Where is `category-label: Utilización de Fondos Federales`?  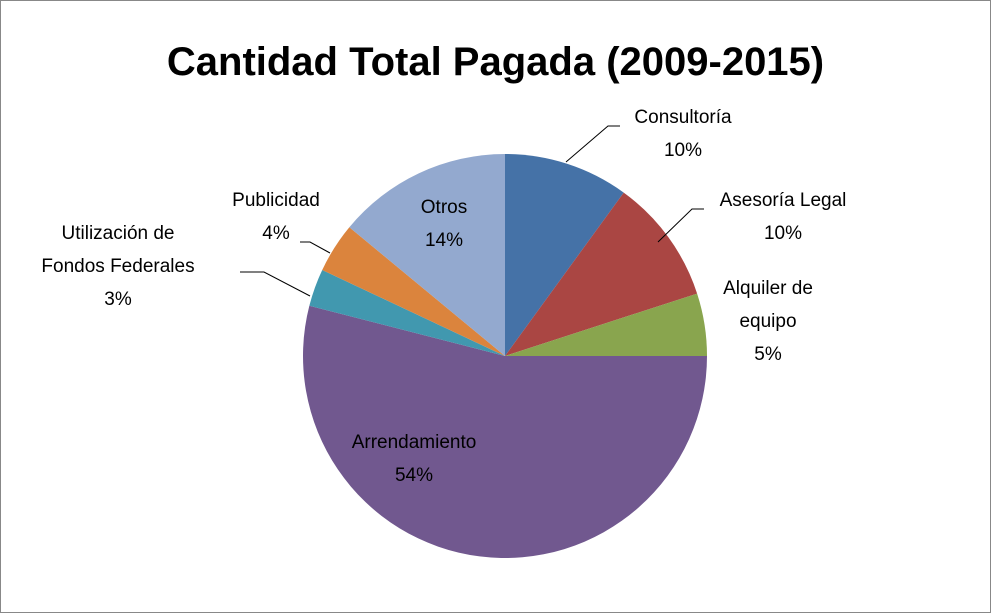 category-label: Utilización de Fondos Federales is located at coordinates (118, 250).